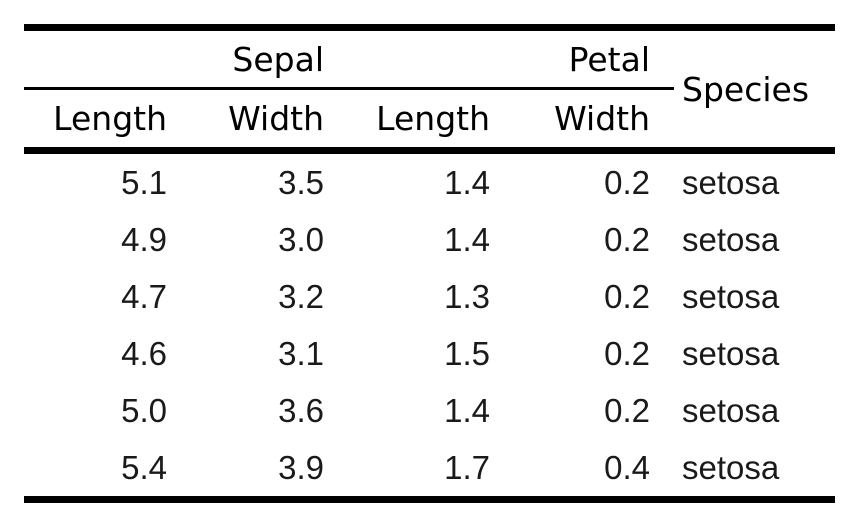  I want to click on cell-petal-length: 1.3, so click(467, 296).